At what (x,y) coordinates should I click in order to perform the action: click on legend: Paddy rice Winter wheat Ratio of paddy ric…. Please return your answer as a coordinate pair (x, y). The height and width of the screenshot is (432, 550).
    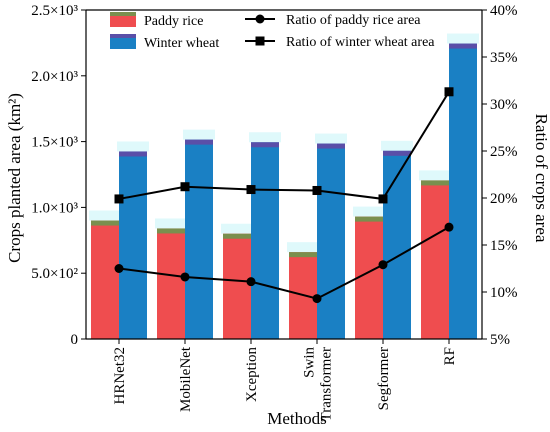
    Looking at the image, I should click on (272, 31).